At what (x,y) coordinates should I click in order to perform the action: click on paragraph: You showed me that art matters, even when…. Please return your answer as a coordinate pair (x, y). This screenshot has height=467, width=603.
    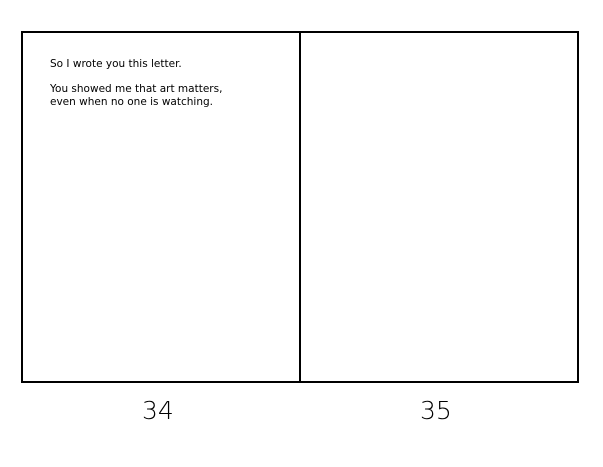
    Looking at the image, I should click on (136, 96).